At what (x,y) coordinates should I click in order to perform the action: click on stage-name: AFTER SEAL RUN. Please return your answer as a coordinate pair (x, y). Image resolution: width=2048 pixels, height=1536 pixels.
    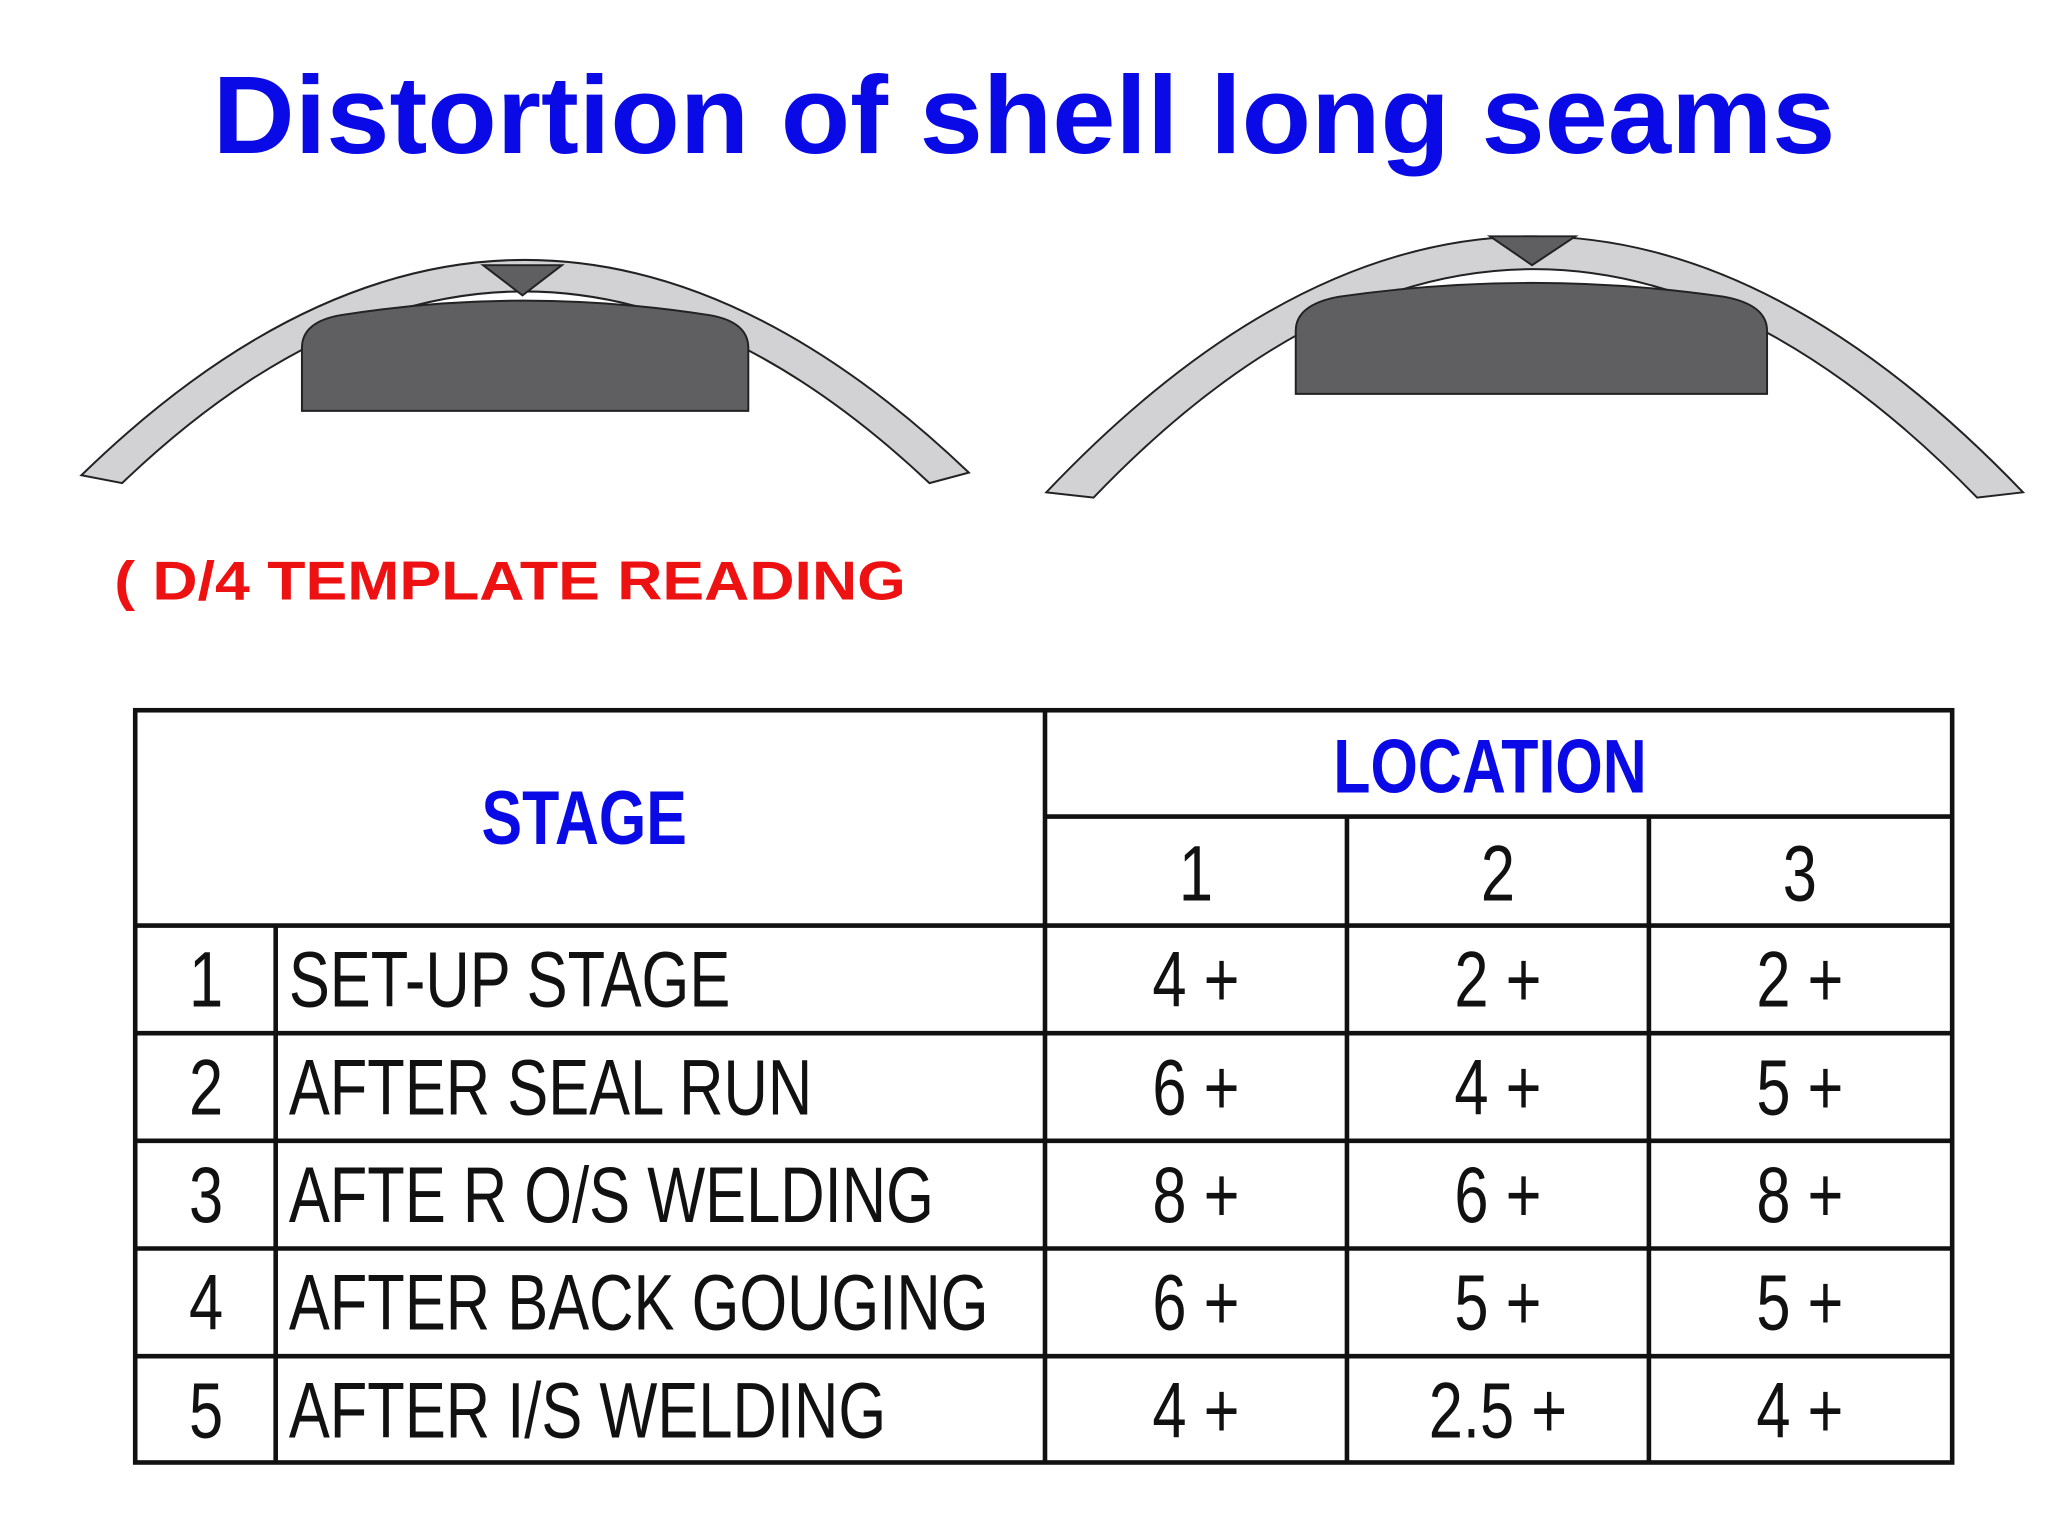
    Looking at the image, I should click on (550, 1087).